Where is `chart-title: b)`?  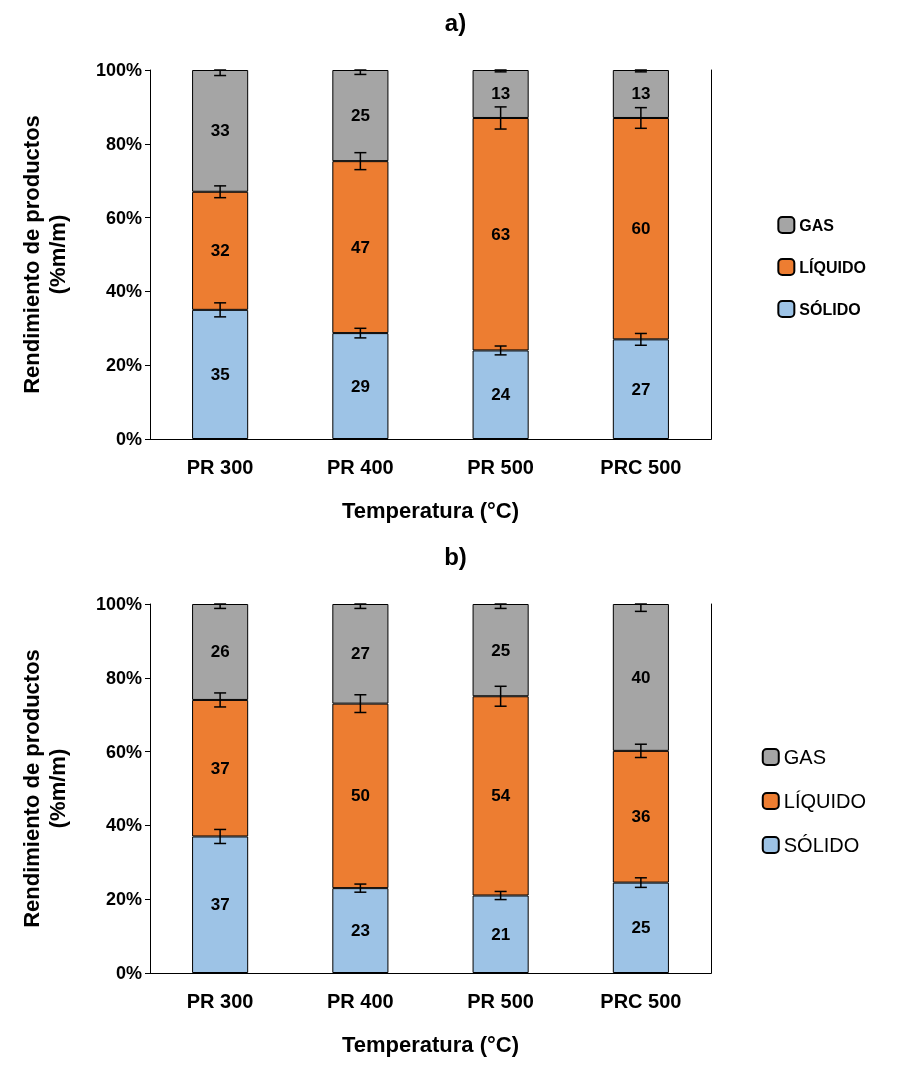
chart-title: b) is located at coordinates (455, 556).